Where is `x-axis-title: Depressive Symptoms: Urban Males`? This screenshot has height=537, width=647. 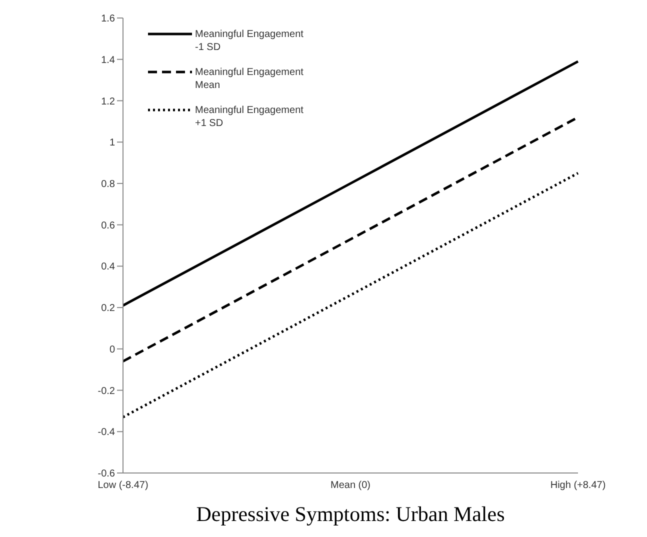 x-axis-title: Depressive Symptoms: Urban Males is located at coordinates (350, 514).